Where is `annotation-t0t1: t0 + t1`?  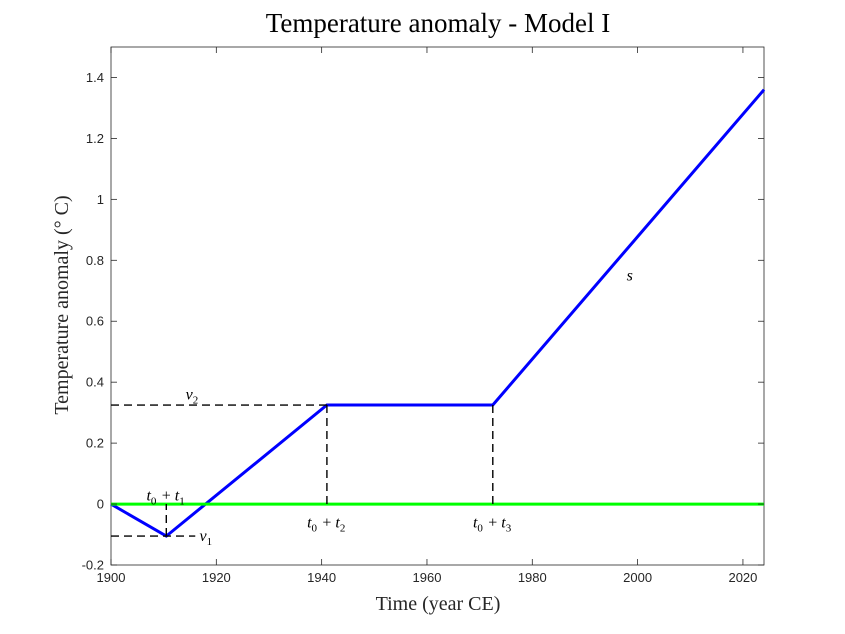 annotation-t0t1: t0 + t1 is located at coordinates (166, 498).